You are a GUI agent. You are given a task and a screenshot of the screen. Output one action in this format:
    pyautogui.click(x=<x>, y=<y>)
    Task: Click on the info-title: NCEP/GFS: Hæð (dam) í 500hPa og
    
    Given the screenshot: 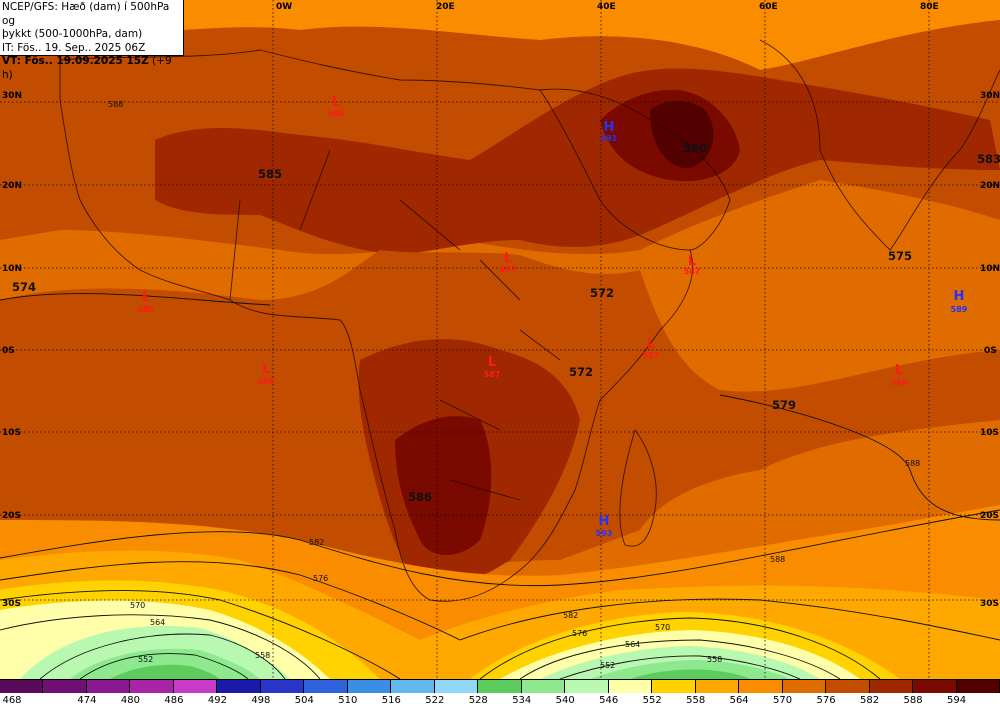 What is the action you would take?
    pyautogui.click(x=86, y=14)
    